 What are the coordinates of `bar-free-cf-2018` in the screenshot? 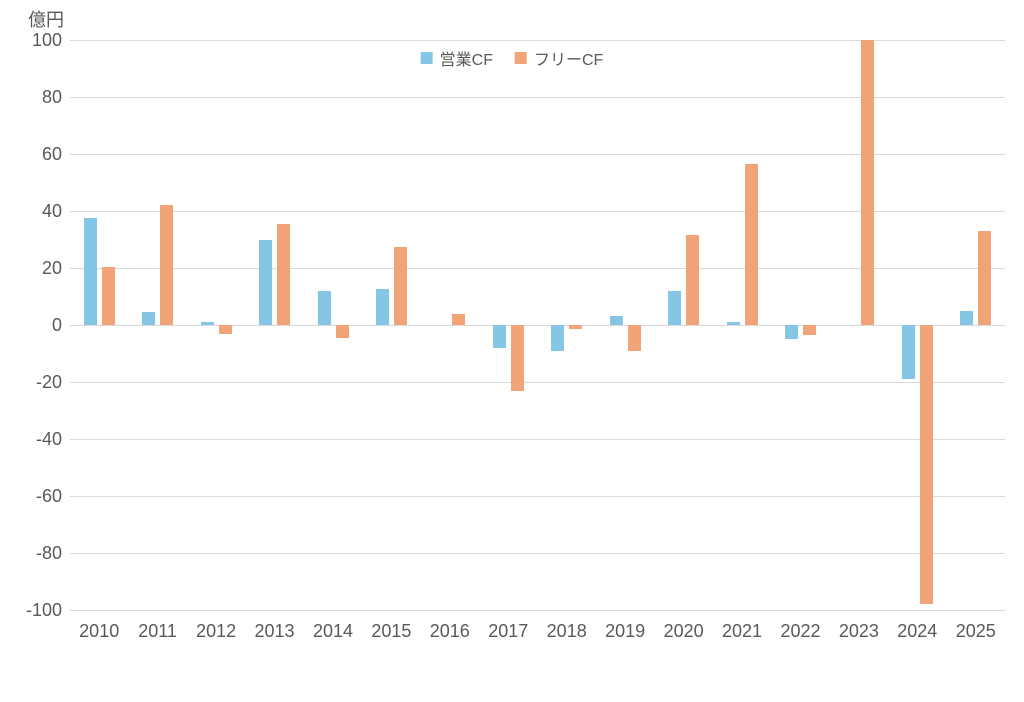 It's located at (576, 327).